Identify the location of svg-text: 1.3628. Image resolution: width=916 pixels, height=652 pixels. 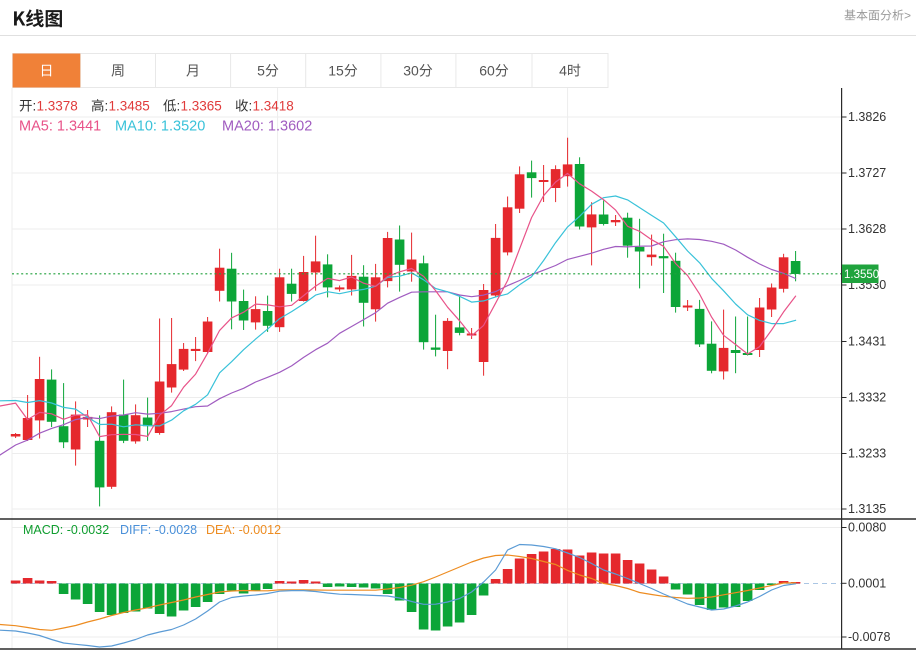
(867, 229).